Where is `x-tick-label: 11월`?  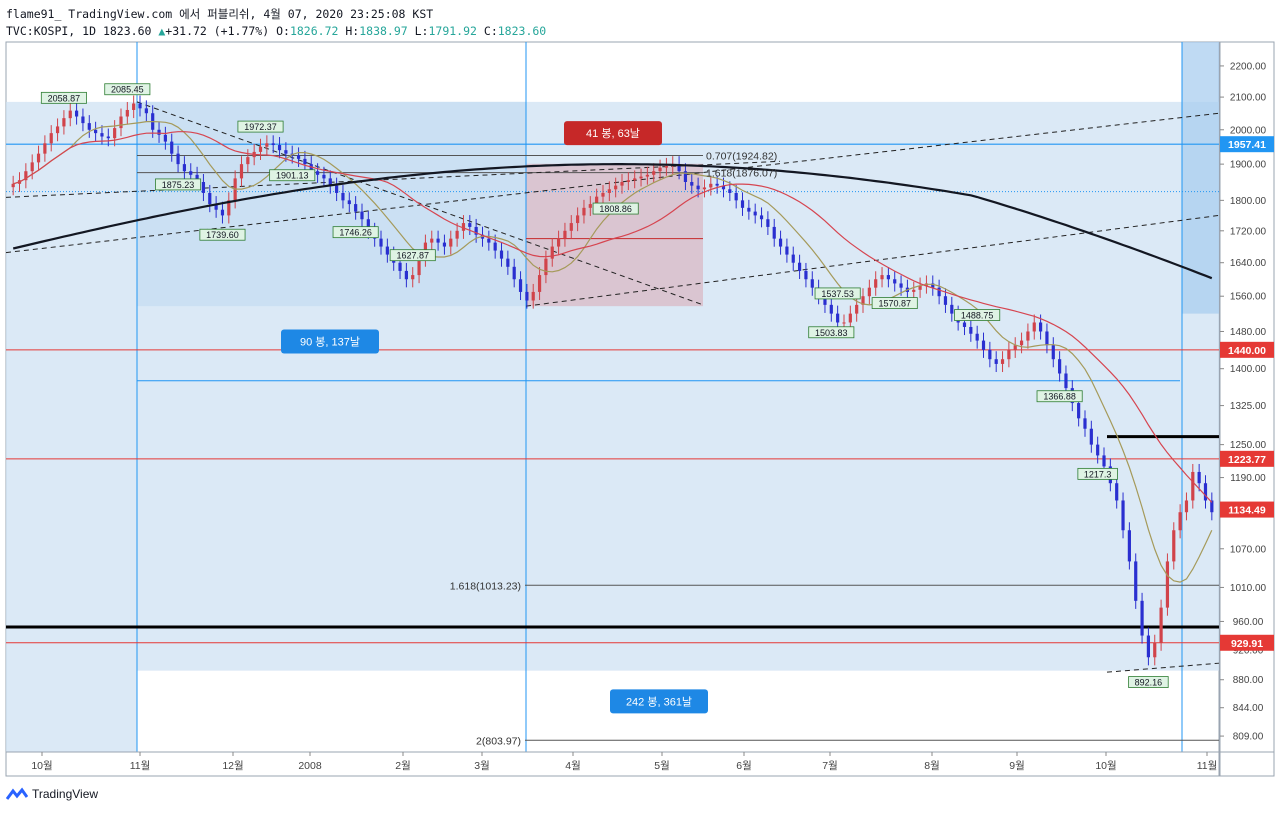
x-tick-label: 11월 is located at coordinates (140, 766).